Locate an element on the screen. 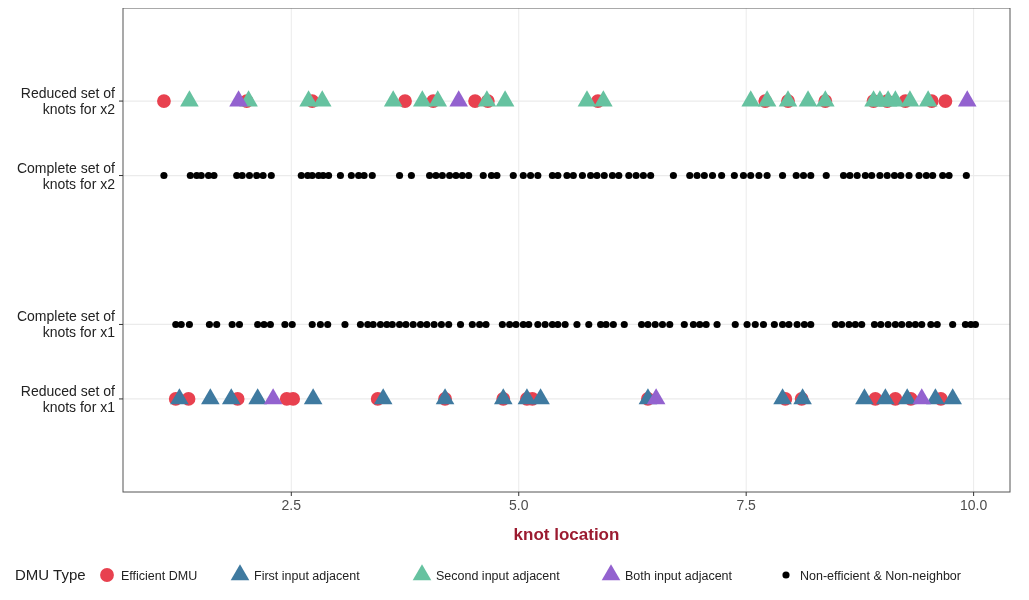 The width and height of the screenshot is (1029, 600). x-tick-label: 2.5 is located at coordinates (291, 505).